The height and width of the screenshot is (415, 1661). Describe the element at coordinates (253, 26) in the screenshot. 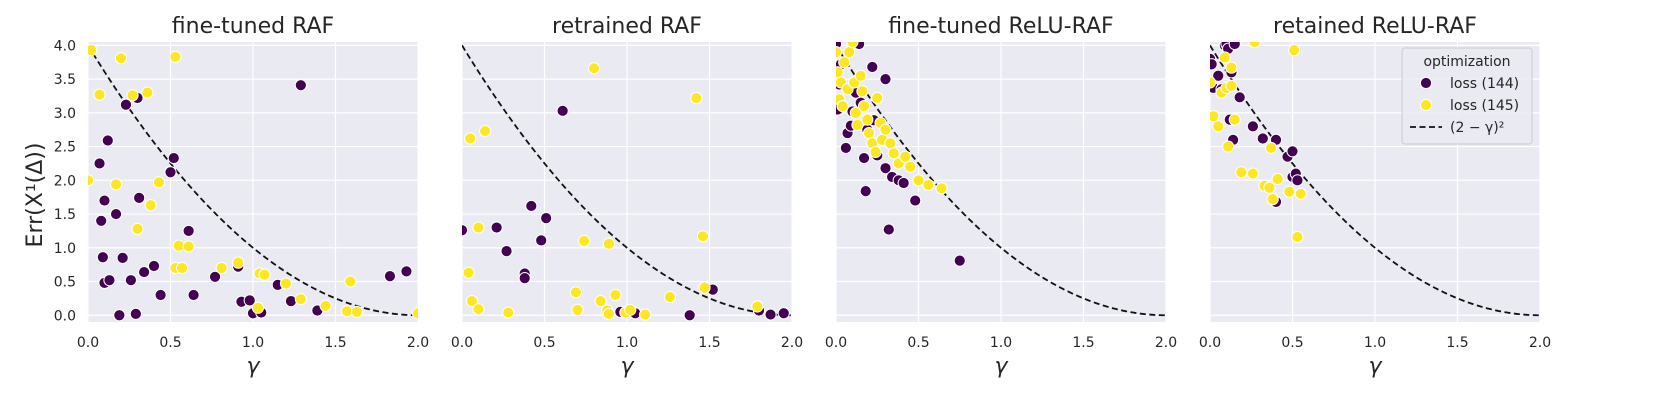

I see `panel-title: fine-tuned RAF` at that location.